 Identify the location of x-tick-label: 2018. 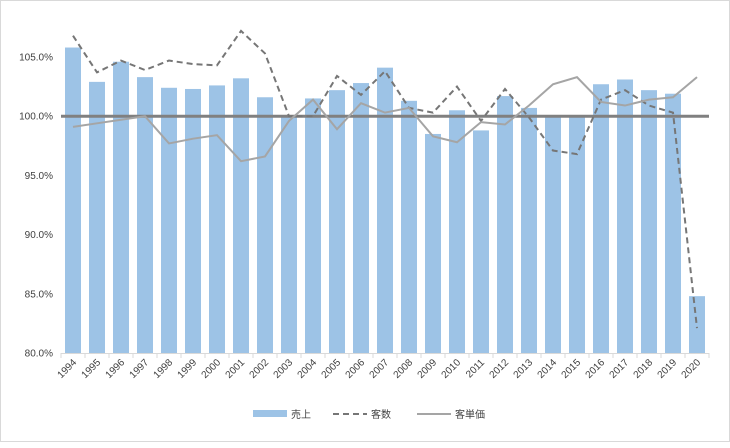
(644, 369).